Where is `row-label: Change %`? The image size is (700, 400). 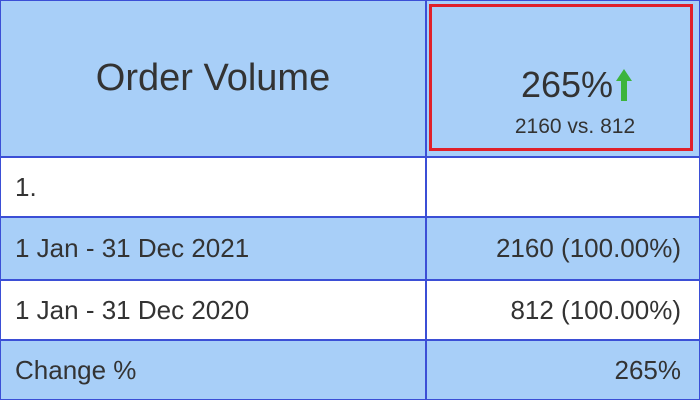
row-label: Change % is located at coordinates (76, 369).